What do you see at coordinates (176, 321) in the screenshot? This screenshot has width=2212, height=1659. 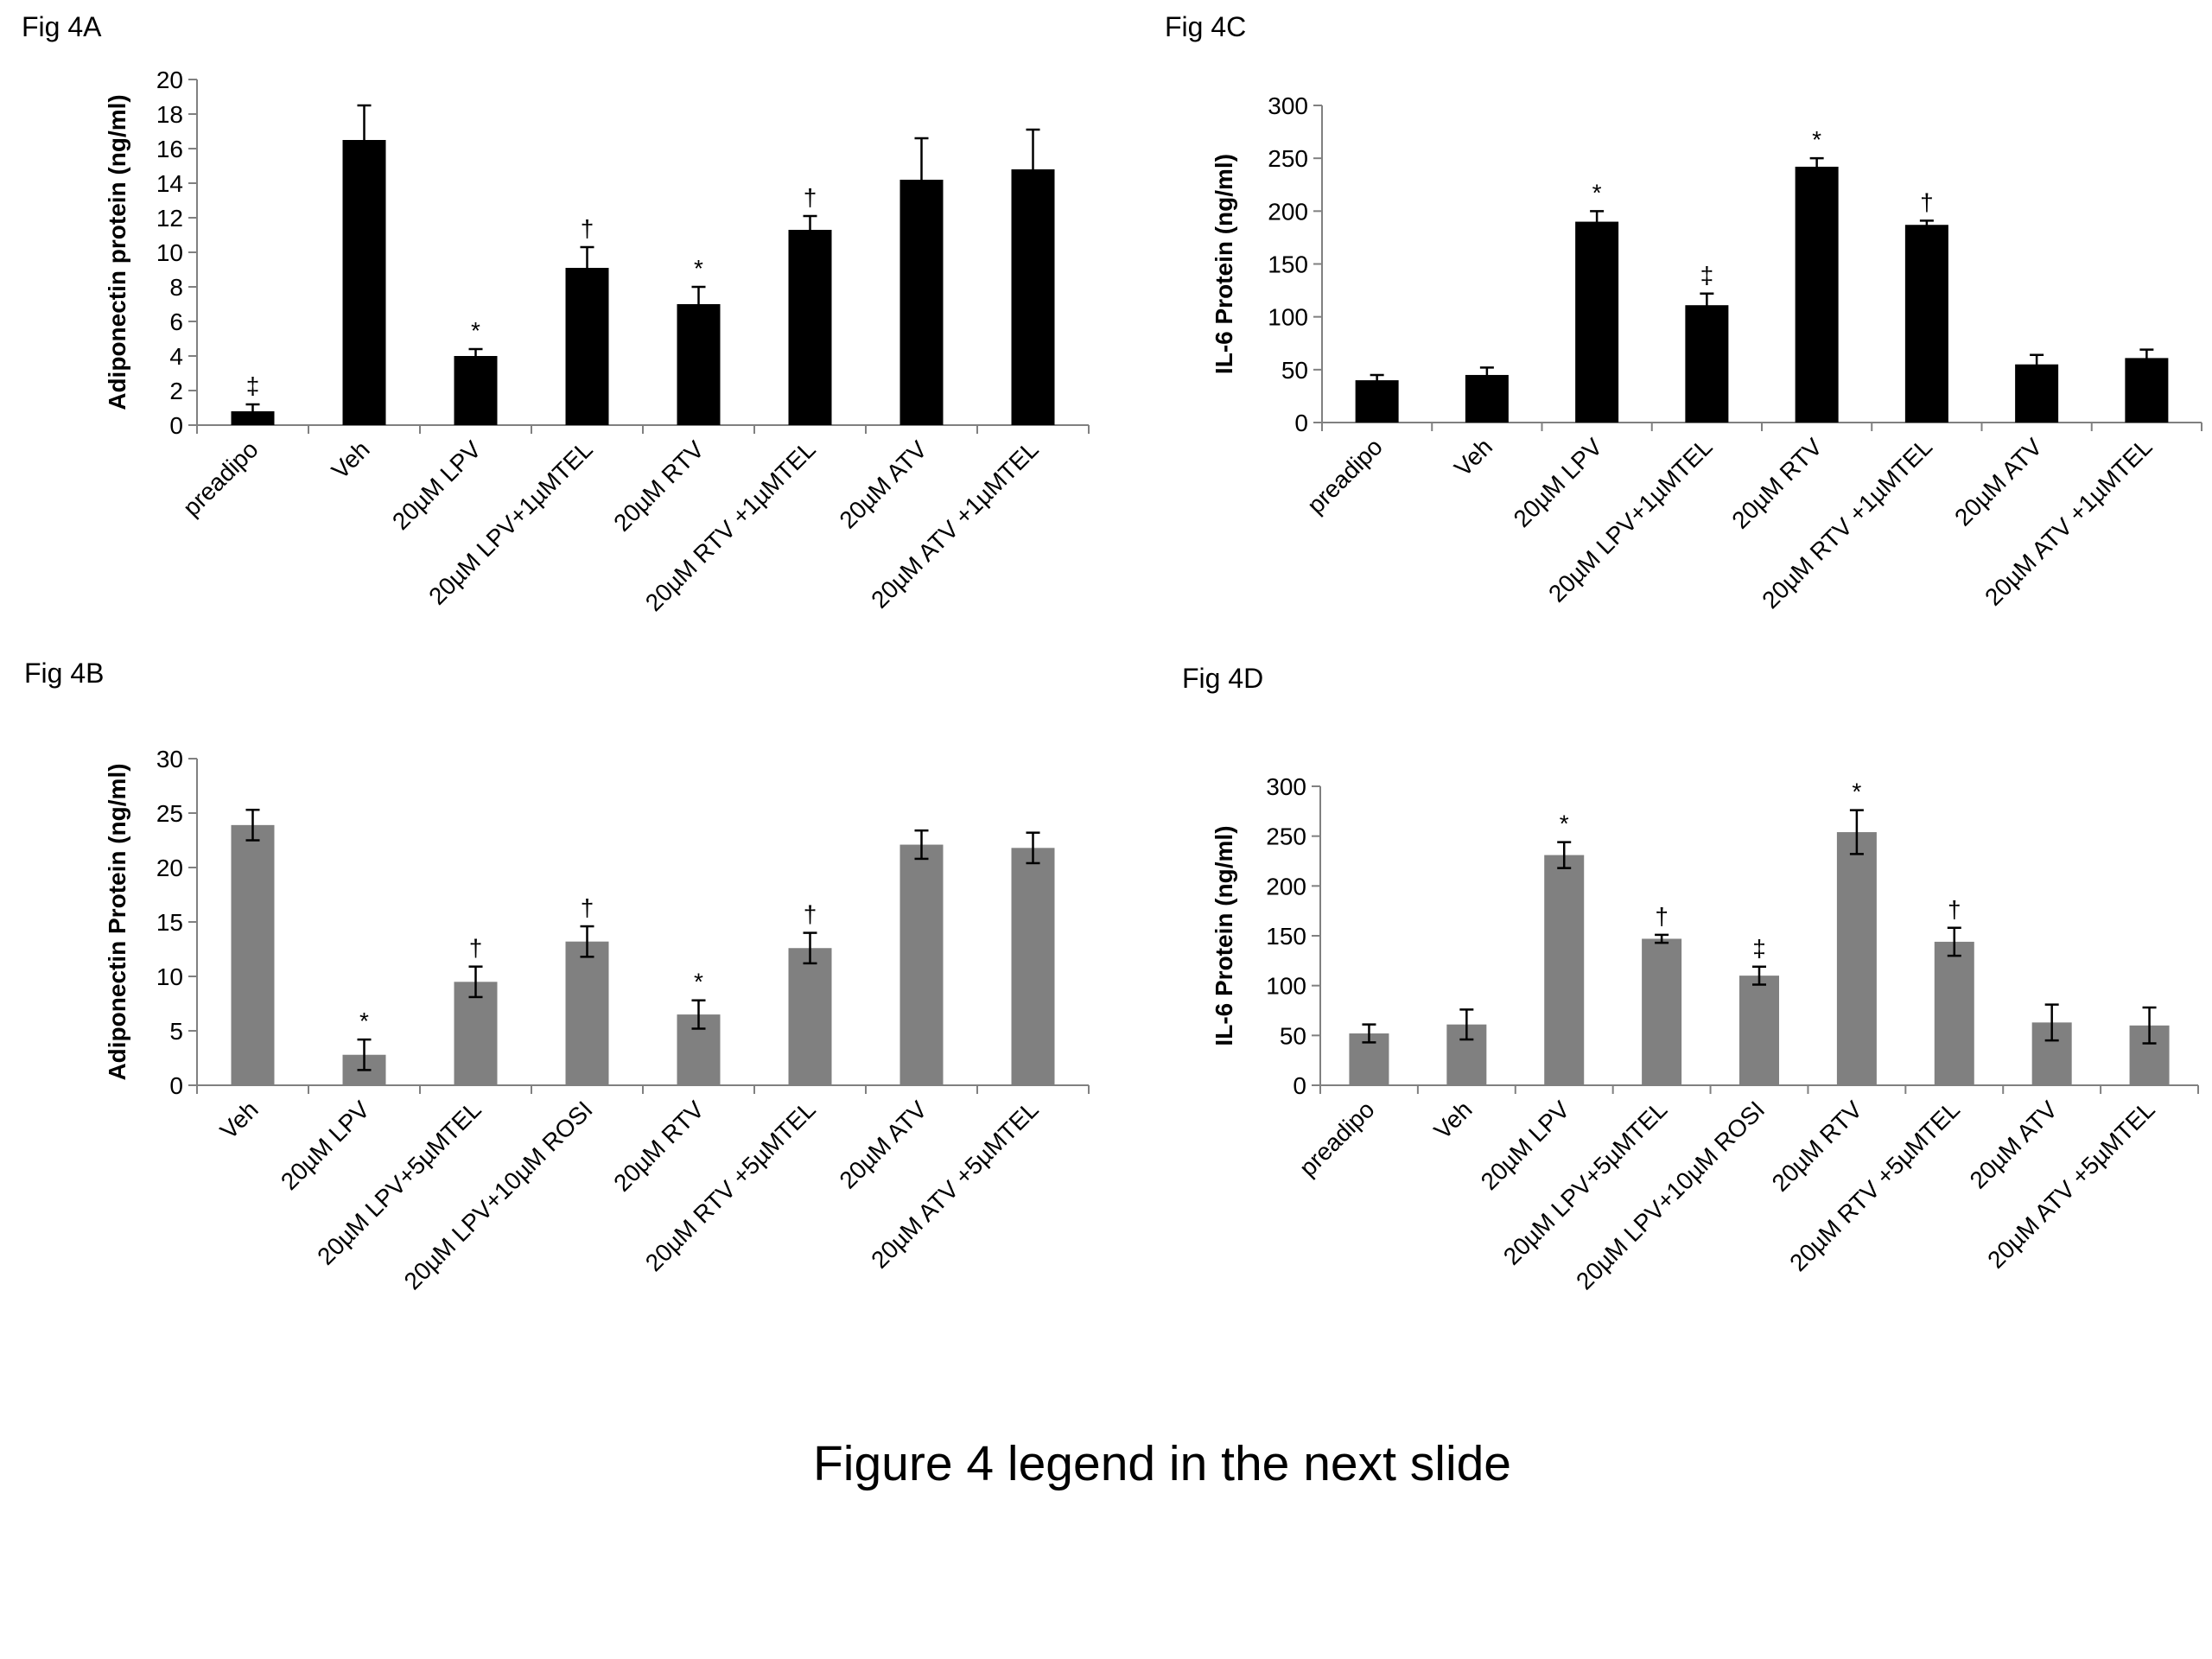 I see `y-tick-label: 6` at bounding box center [176, 321].